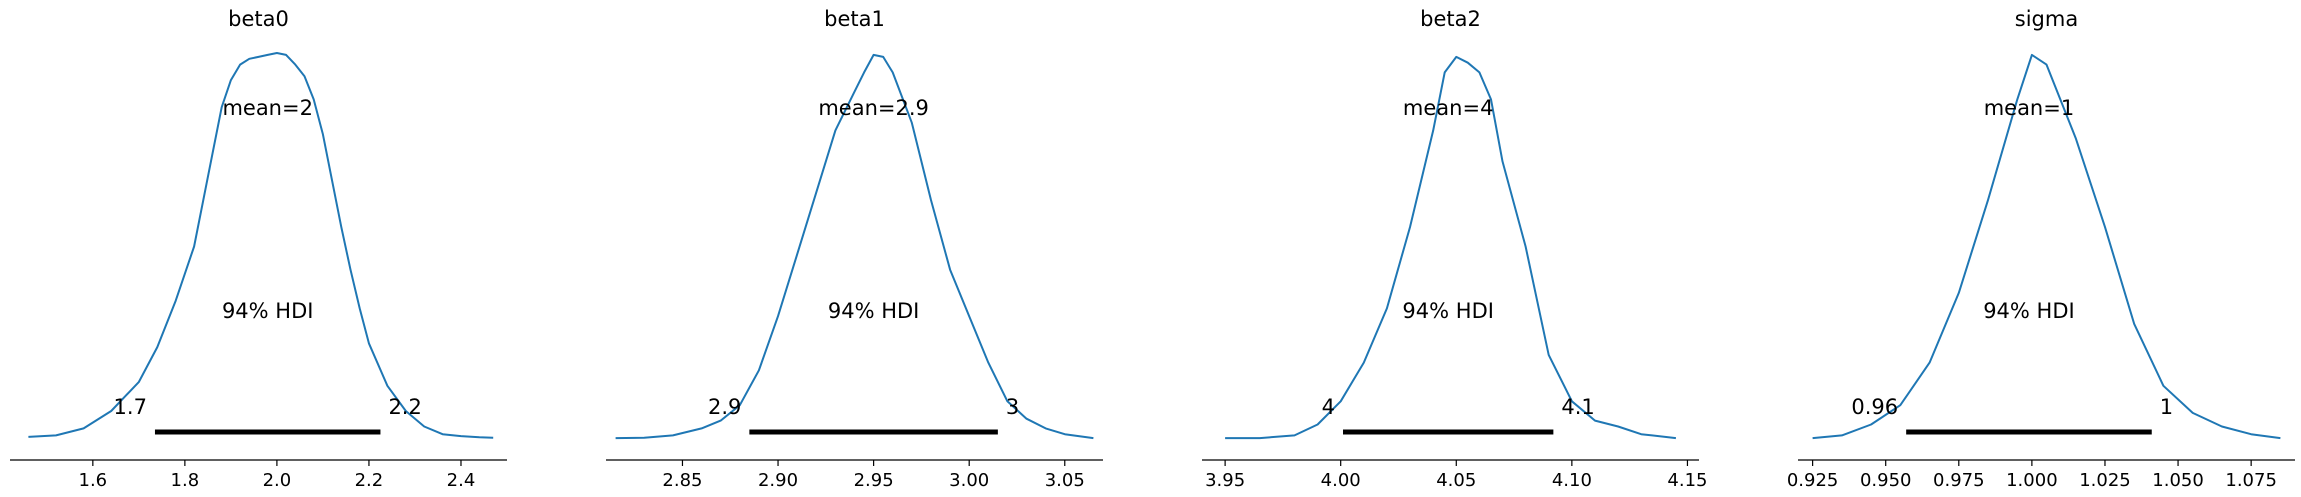 The width and height of the screenshot is (2301, 497). Describe the element at coordinates (854, 19) in the screenshot. I see `panel-title: beta1` at that location.